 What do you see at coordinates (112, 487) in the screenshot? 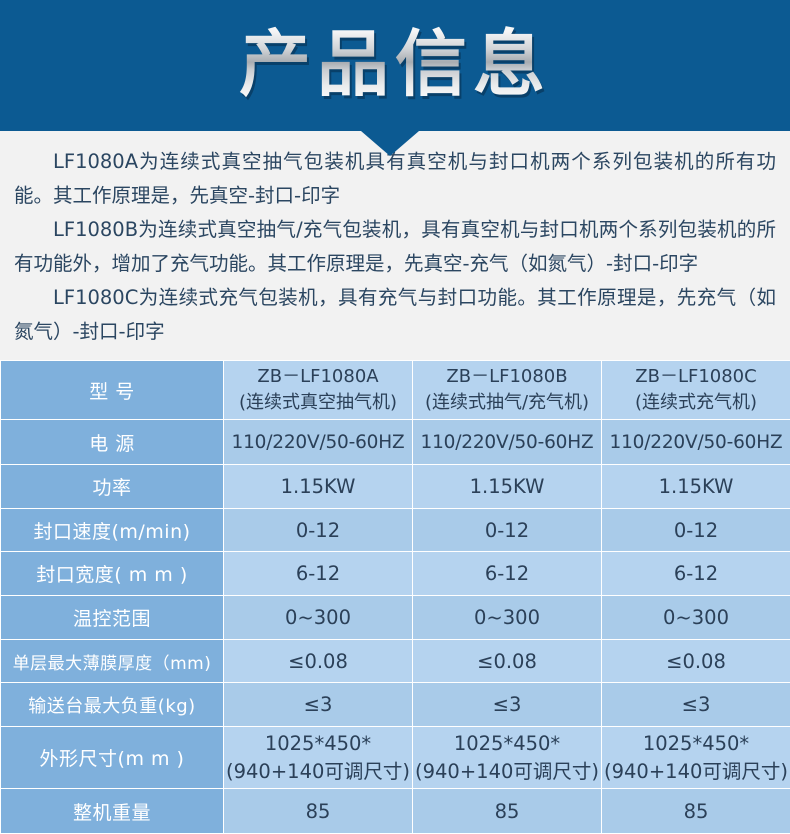
I see `spec-label-wattage: 功率` at bounding box center [112, 487].